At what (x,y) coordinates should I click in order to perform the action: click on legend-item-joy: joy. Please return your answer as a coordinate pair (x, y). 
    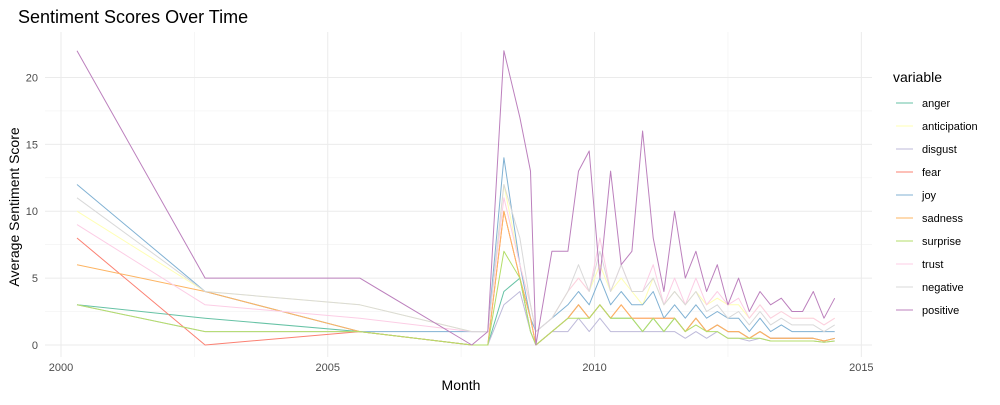
    Looking at the image, I should click on (916, 196).